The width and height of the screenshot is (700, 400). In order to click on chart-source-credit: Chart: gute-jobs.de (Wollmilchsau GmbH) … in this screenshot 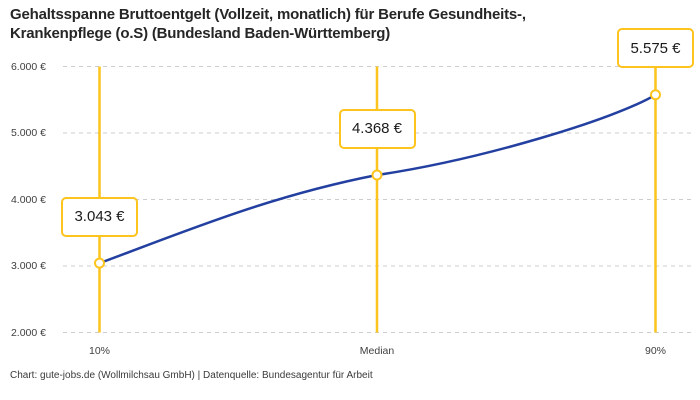, I will do `click(191, 375)`.